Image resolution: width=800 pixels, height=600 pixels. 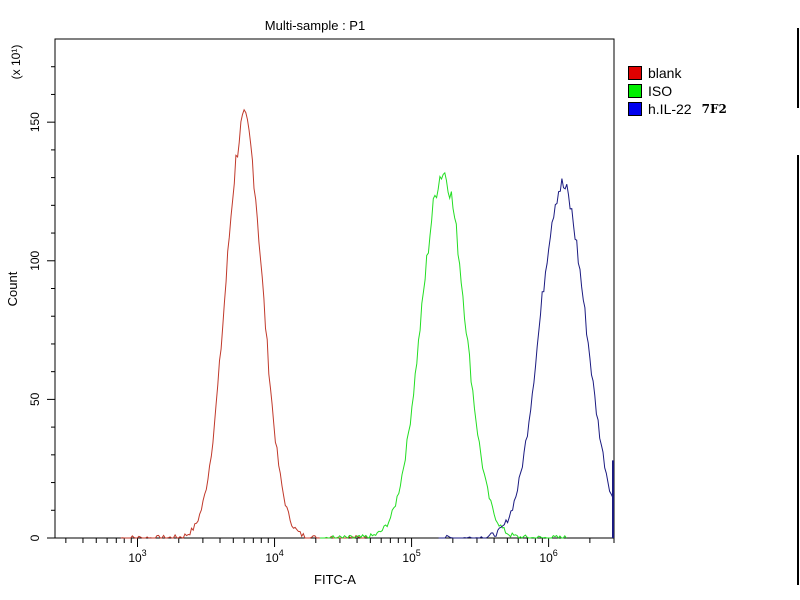 What do you see at coordinates (660, 91) in the screenshot?
I see `legend-label-iso: ISO` at bounding box center [660, 91].